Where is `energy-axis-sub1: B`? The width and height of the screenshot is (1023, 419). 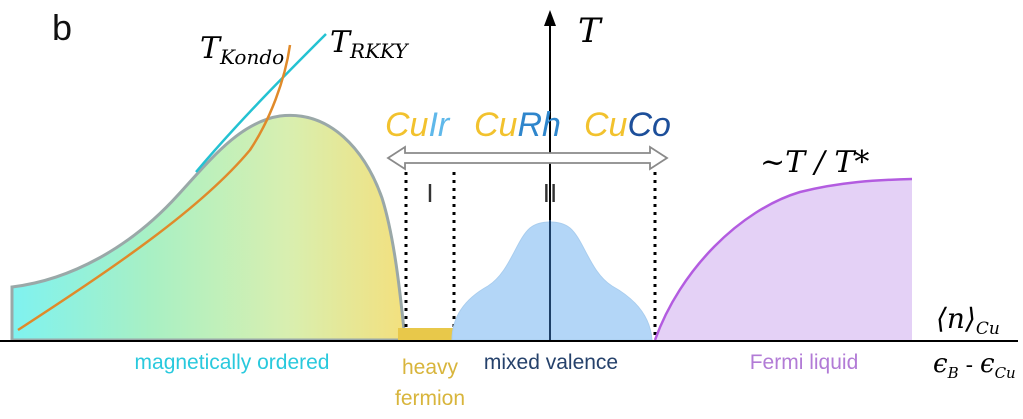 energy-axis-sub1: B is located at coordinates (953, 373).